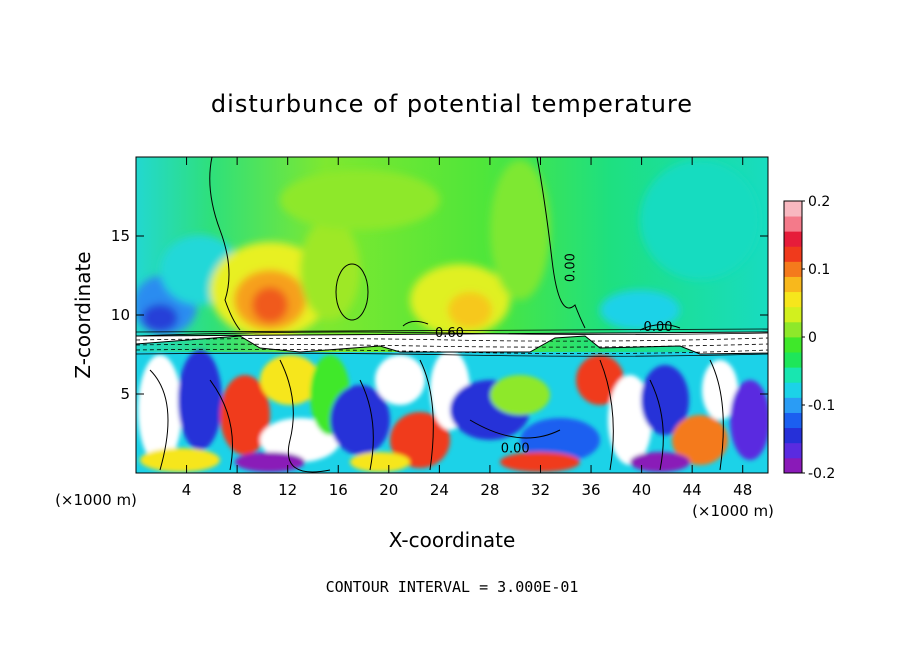 The height and width of the screenshot is (654, 904). I want to click on colorbar-tick-label: 0.2, so click(819, 202).